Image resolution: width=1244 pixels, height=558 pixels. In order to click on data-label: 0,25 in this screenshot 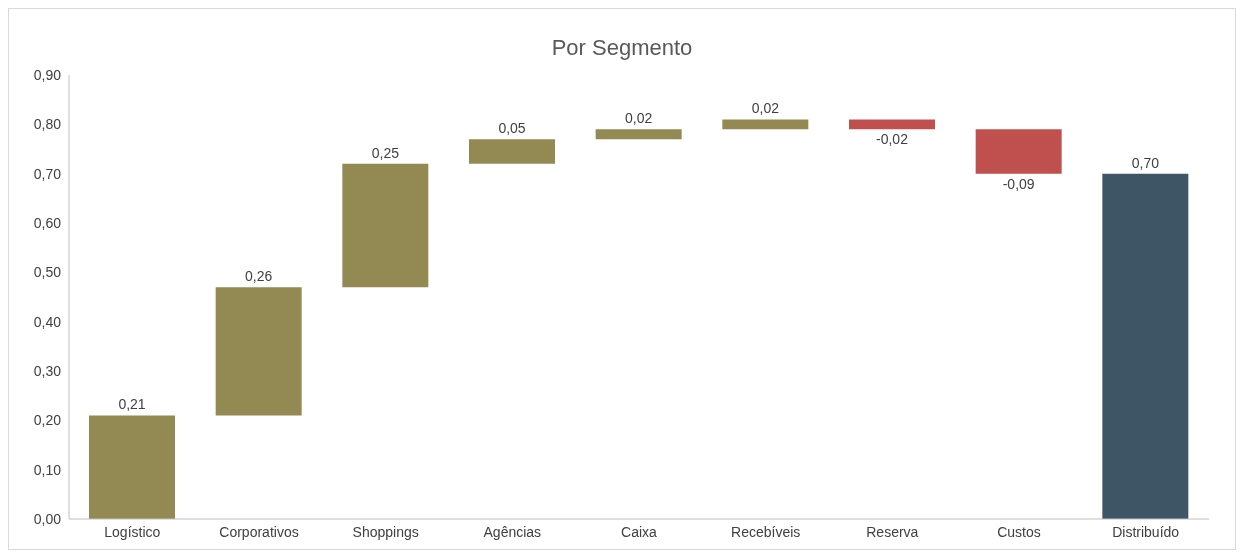, I will do `click(385, 152)`.